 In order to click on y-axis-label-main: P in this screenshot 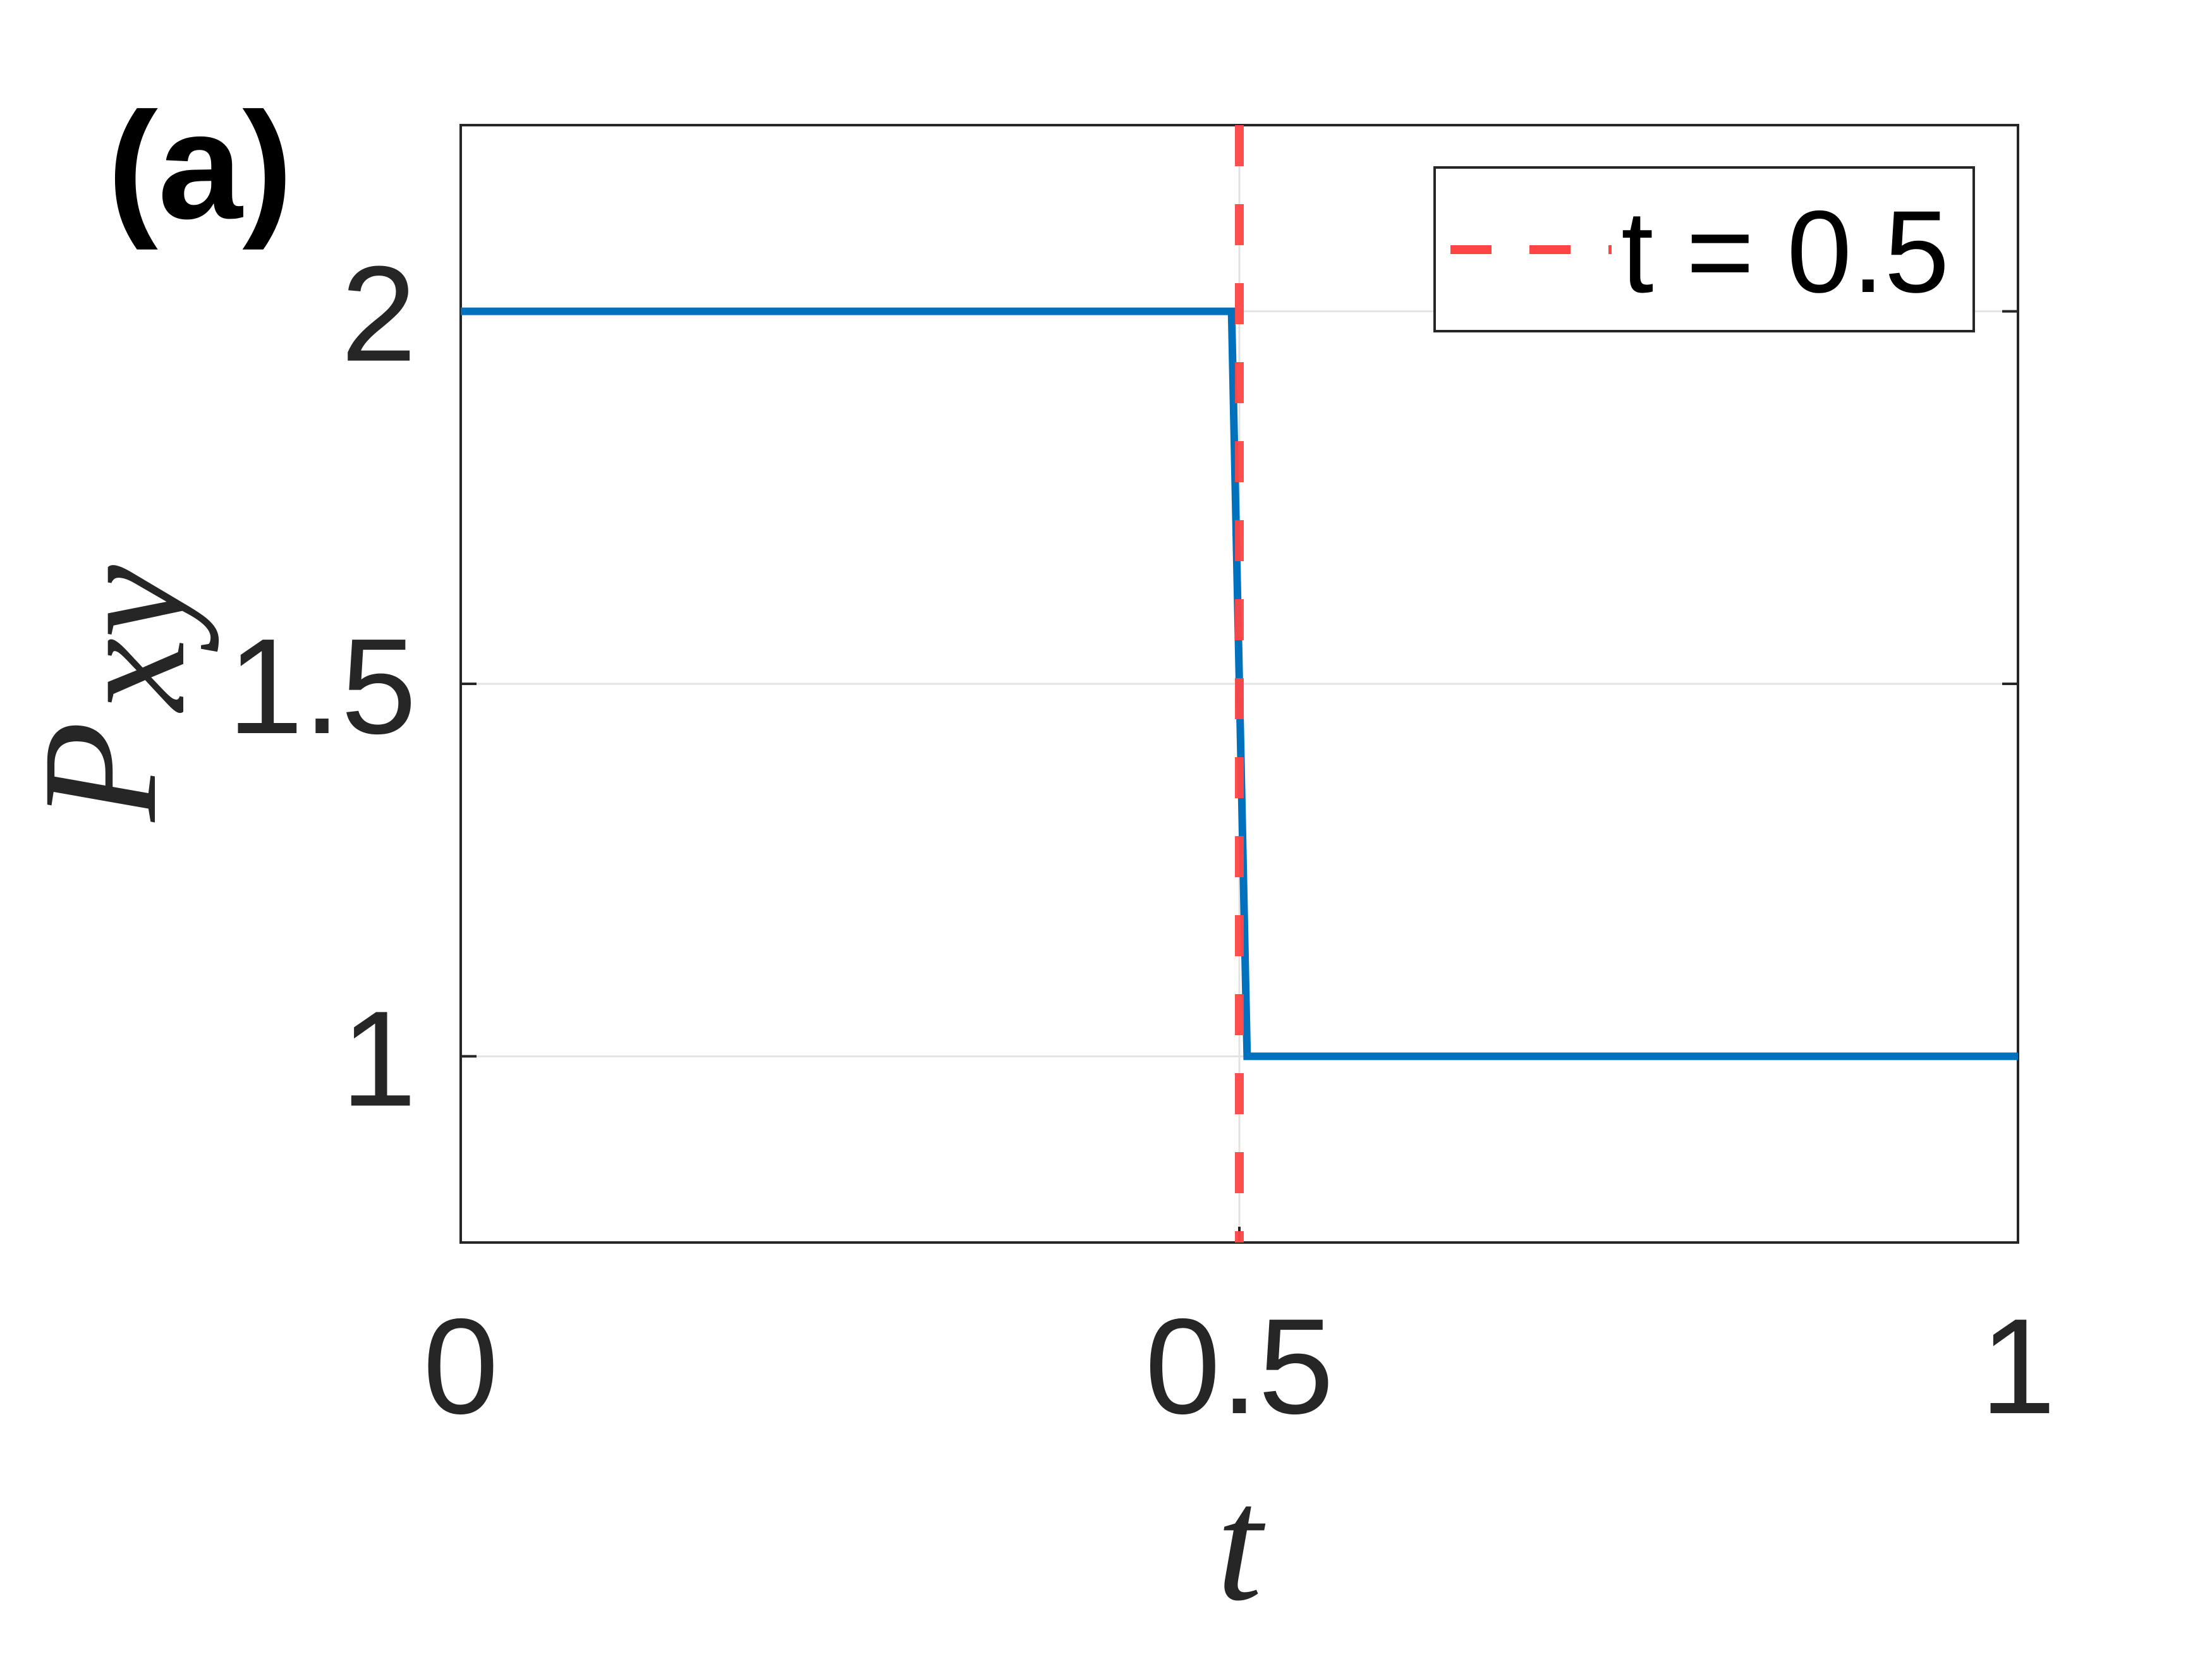, I will do `click(100, 772)`.